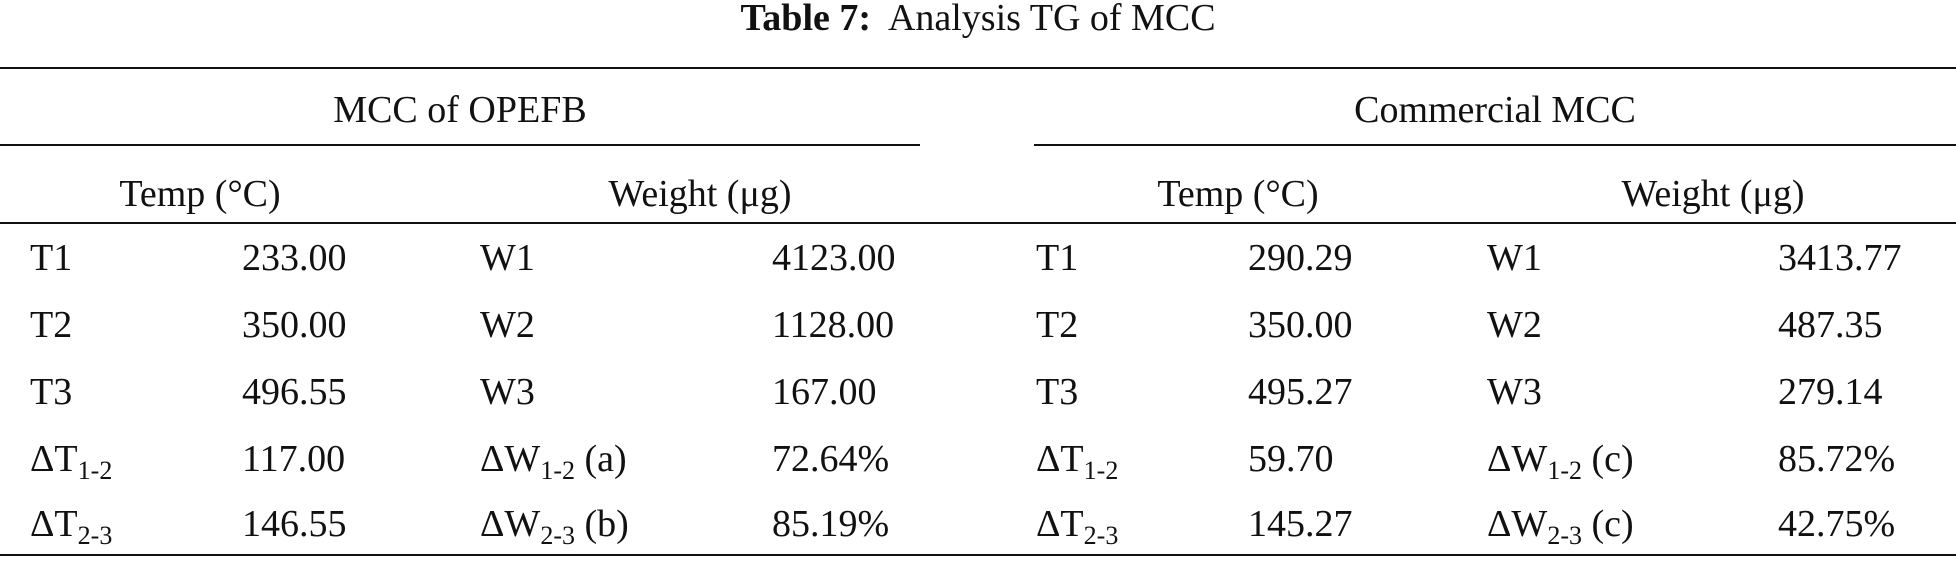 The image size is (1956, 564). I want to click on row-temp-value-commercial: 350.00, so click(1300, 325).